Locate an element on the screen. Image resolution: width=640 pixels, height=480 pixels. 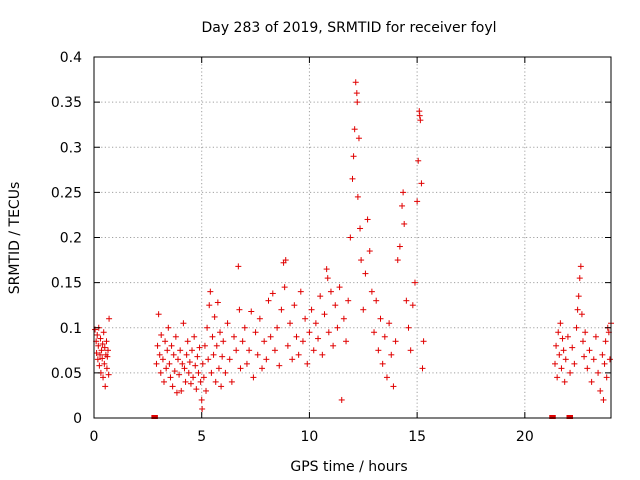
y-tick-label: 0.35 is located at coordinates (66, 103).